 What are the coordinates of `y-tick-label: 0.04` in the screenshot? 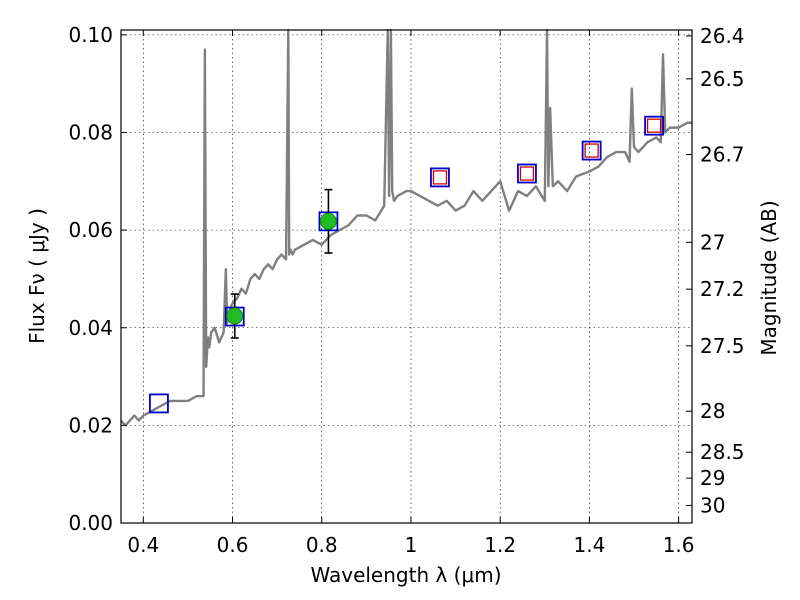 It's located at (90, 328).